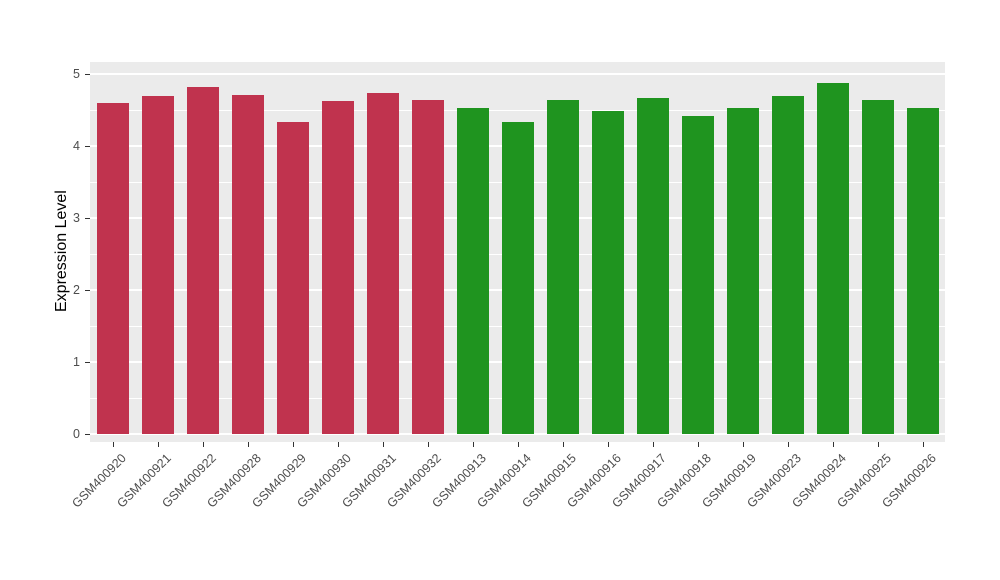 The width and height of the screenshot is (1000, 580). Describe the element at coordinates (76, 146) in the screenshot. I see `y-tick-label: 4` at that location.